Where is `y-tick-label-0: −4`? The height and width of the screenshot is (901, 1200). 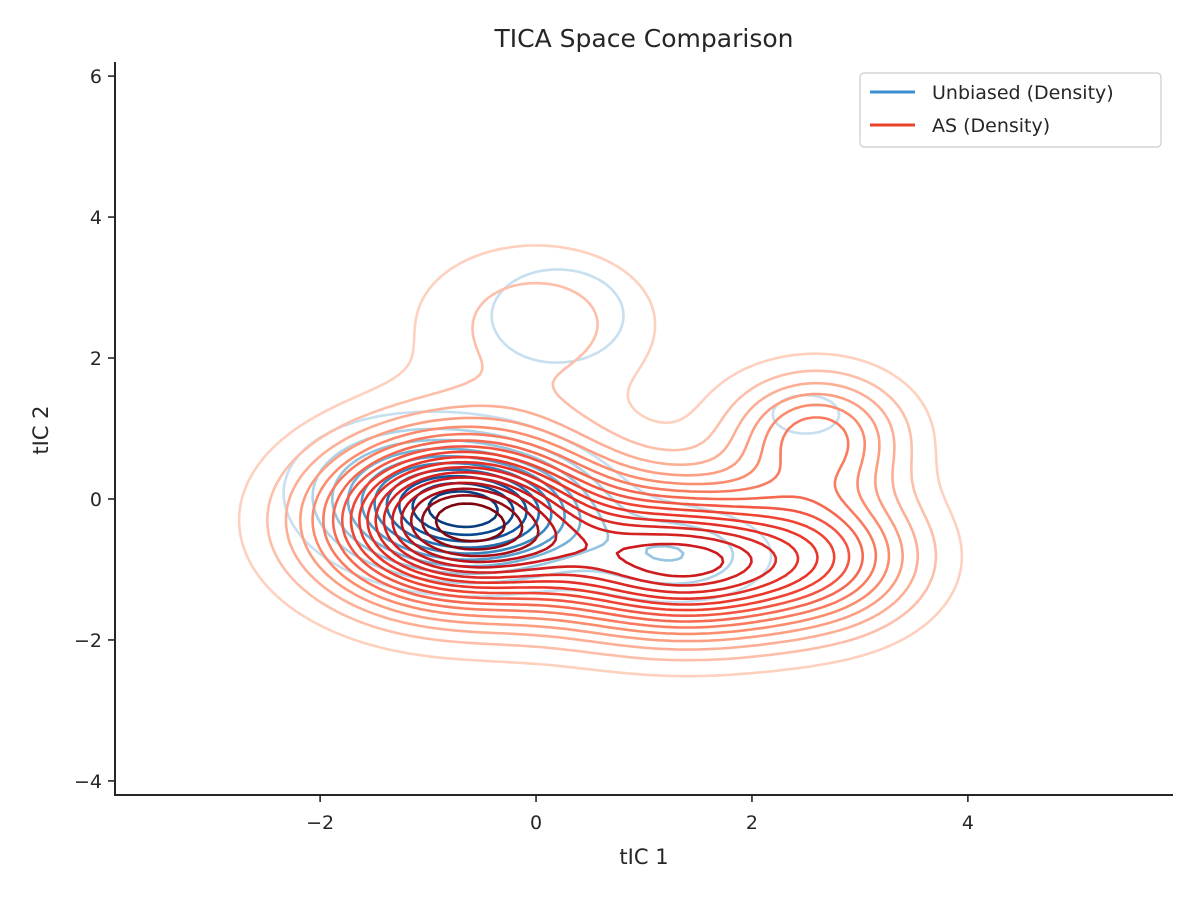
y-tick-label-0: −4 is located at coordinates (88, 782).